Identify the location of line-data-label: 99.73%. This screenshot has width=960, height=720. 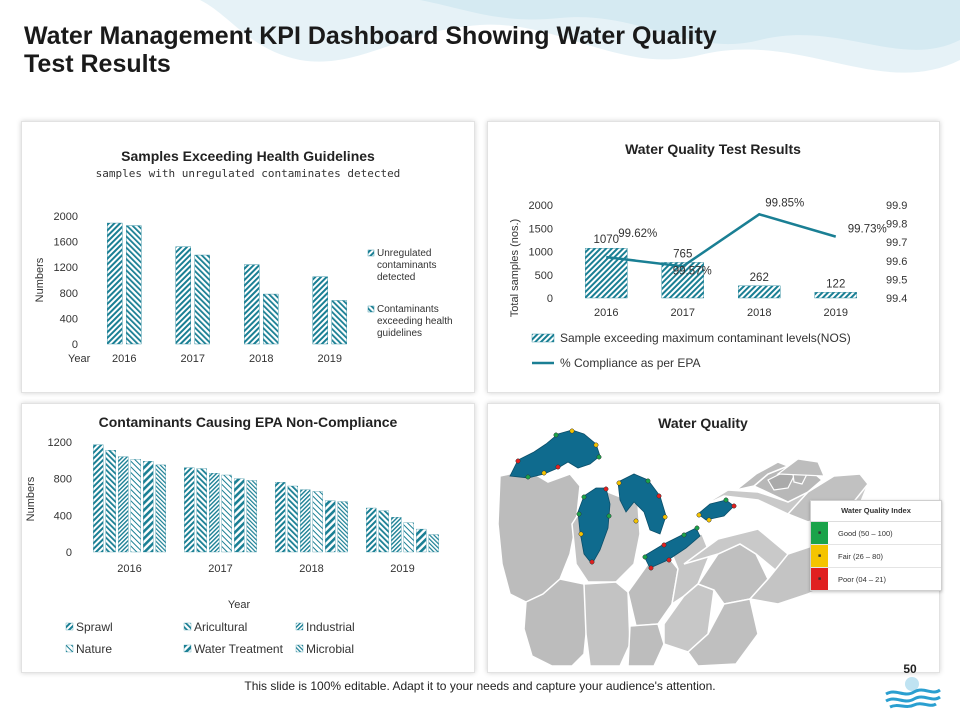
(867, 230).